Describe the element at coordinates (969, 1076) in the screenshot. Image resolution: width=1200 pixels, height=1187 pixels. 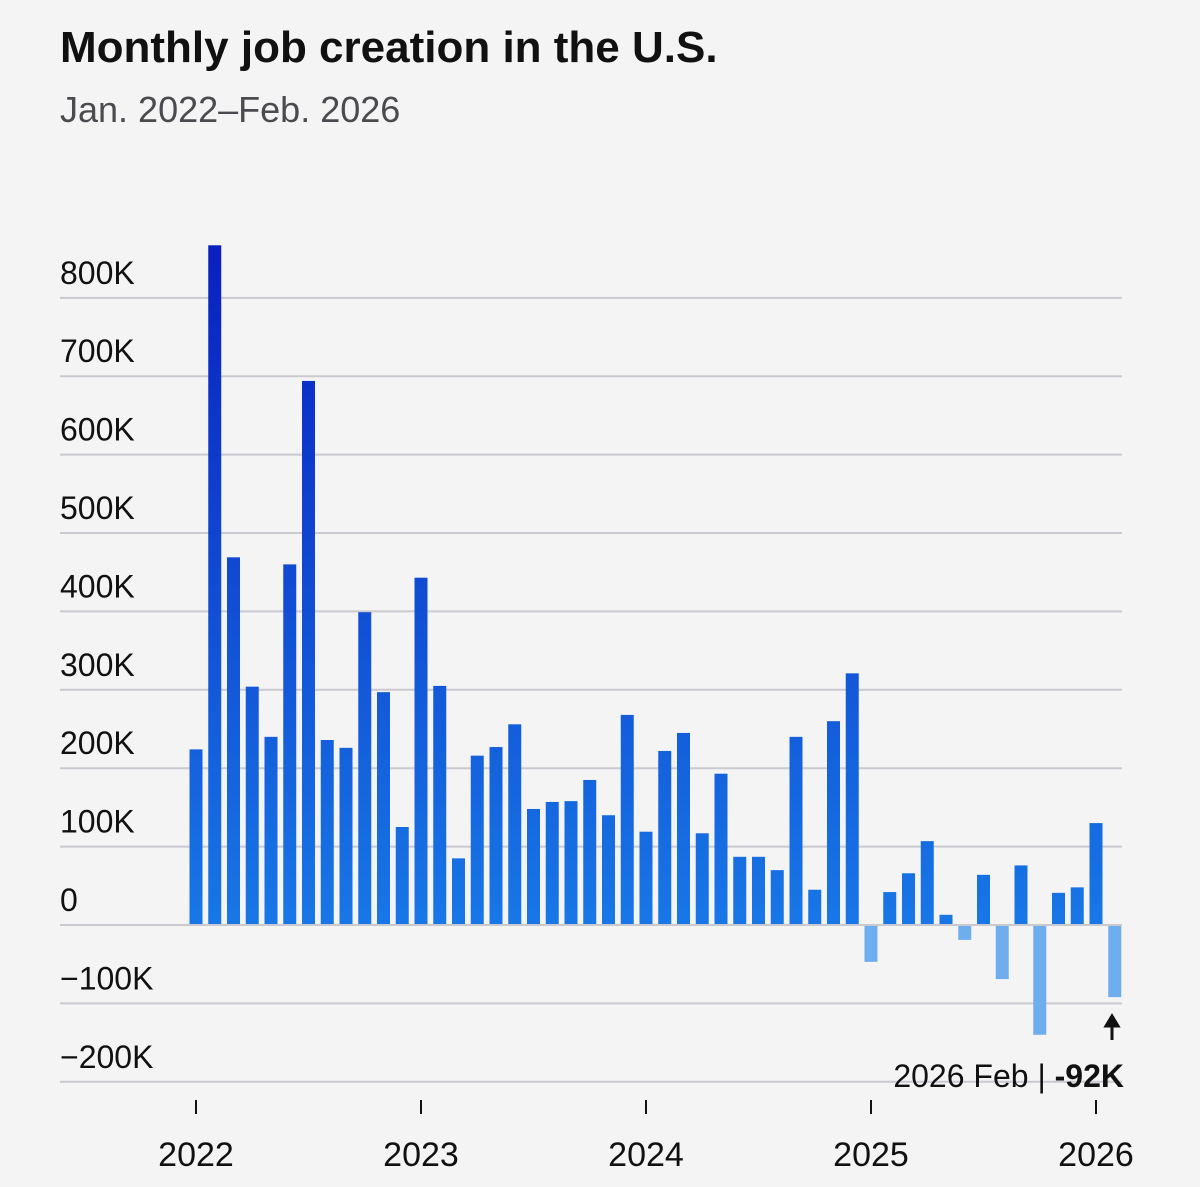
I see `annotation-text: 2026 Feb |` at that location.